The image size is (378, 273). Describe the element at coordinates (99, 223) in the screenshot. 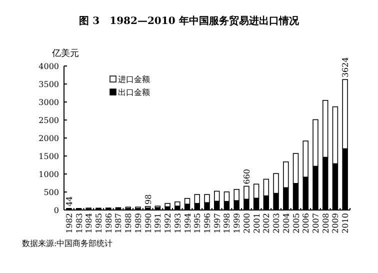

I see `xtick: 1985` at that location.